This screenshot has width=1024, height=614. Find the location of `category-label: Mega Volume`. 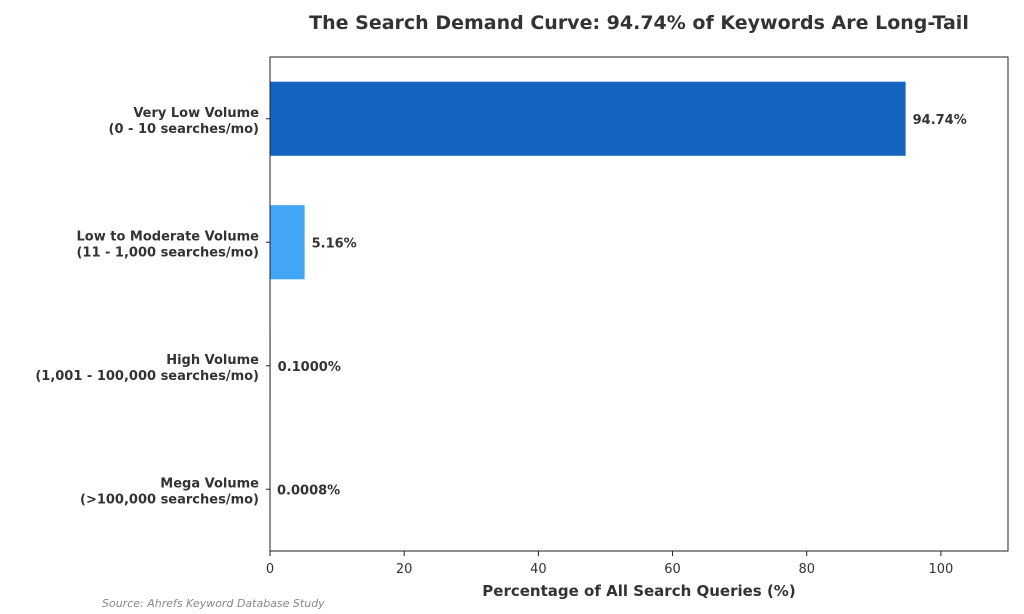

category-label: Mega Volume is located at coordinates (209, 483).